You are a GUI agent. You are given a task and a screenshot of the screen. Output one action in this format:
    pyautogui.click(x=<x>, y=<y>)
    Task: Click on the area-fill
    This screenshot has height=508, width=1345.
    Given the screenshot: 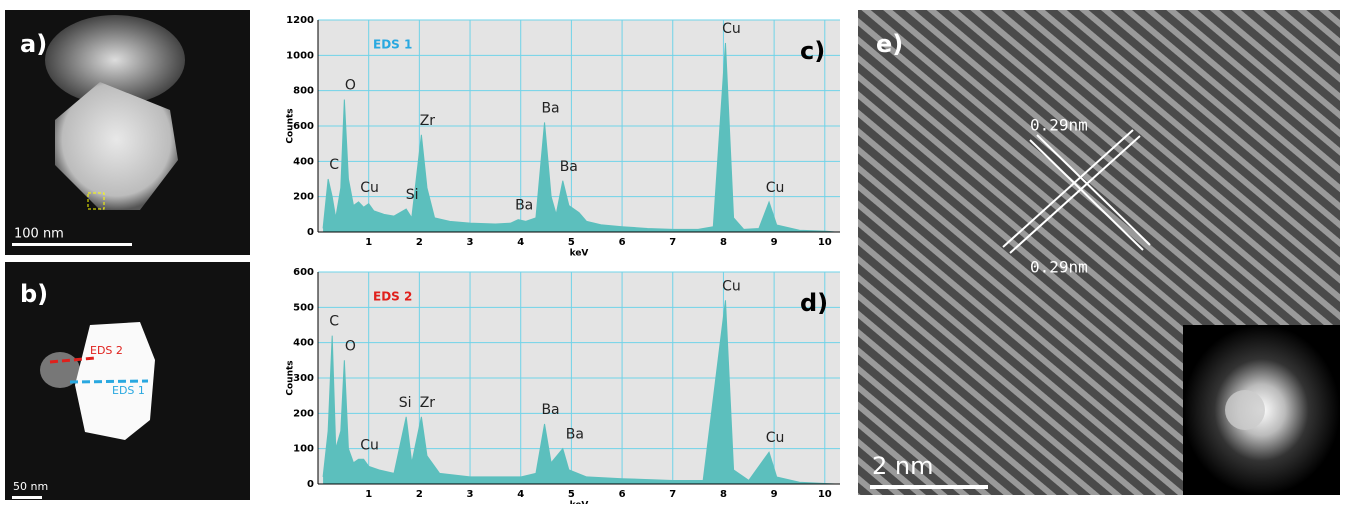 What is the action you would take?
    pyautogui.click(x=579, y=137)
    